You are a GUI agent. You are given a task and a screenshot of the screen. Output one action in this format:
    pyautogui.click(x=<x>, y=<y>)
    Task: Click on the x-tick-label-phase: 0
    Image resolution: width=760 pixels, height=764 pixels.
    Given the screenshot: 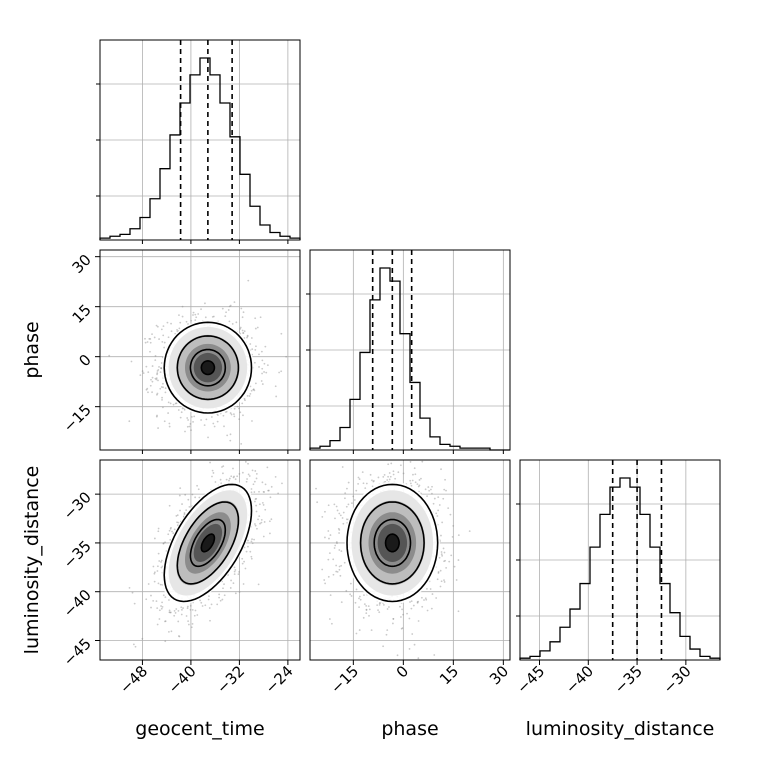 What is the action you would take?
    pyautogui.click(x=402, y=671)
    